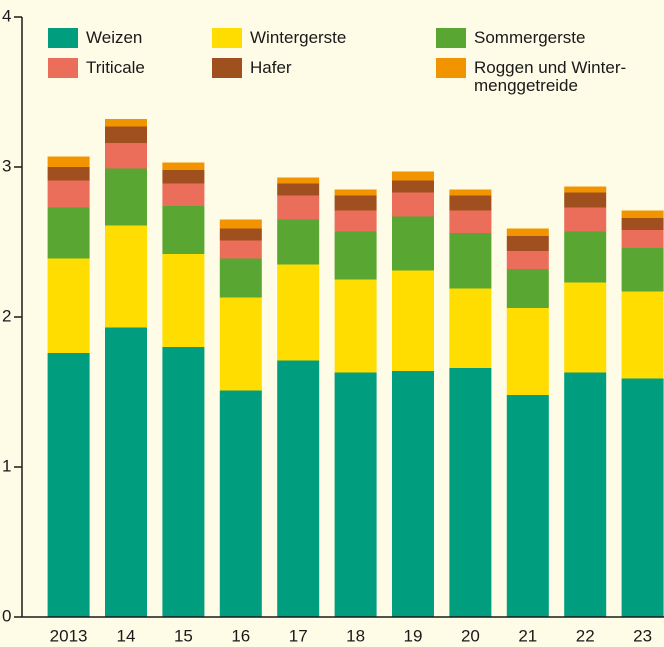  What do you see at coordinates (530, 37) in the screenshot?
I see `legend-label: Sommergerste` at bounding box center [530, 37].